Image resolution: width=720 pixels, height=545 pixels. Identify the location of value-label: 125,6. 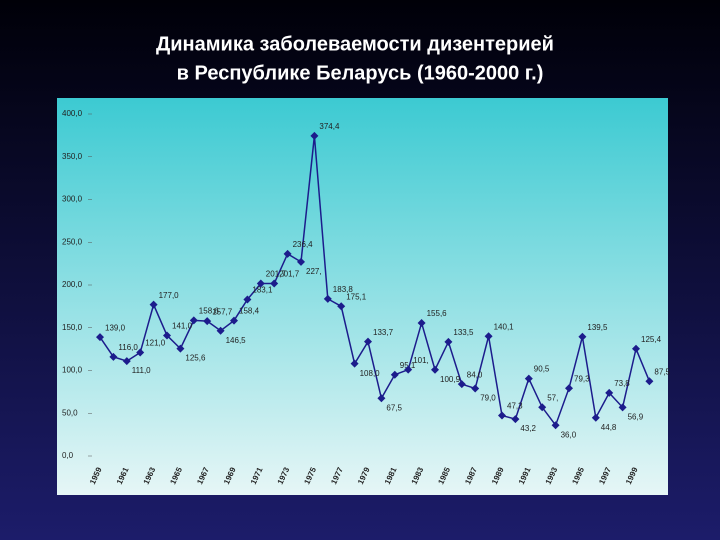
(195, 358).